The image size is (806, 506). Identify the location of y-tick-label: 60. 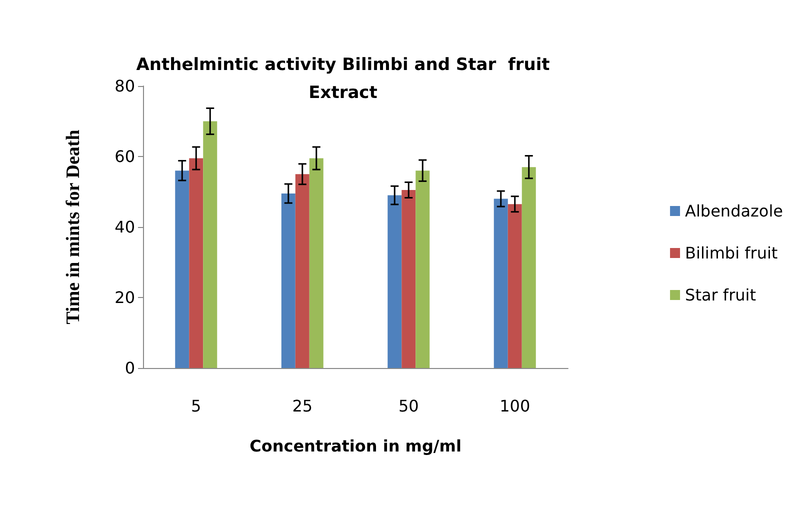
(124, 156).